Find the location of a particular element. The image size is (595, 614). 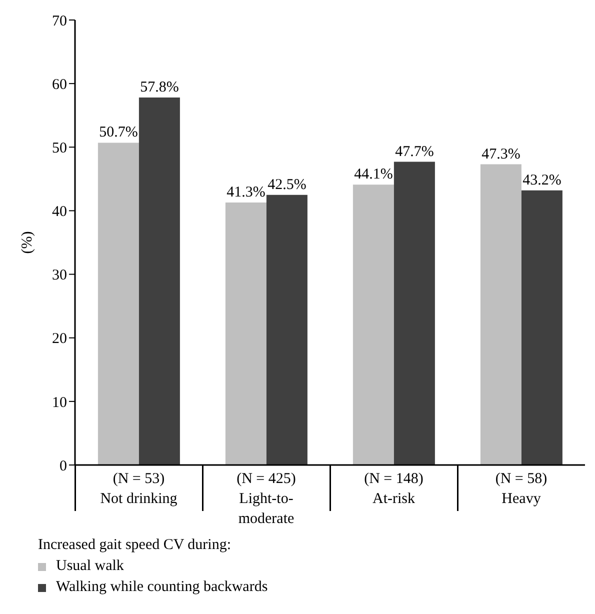

data-label: 43.2% is located at coordinates (542, 180).